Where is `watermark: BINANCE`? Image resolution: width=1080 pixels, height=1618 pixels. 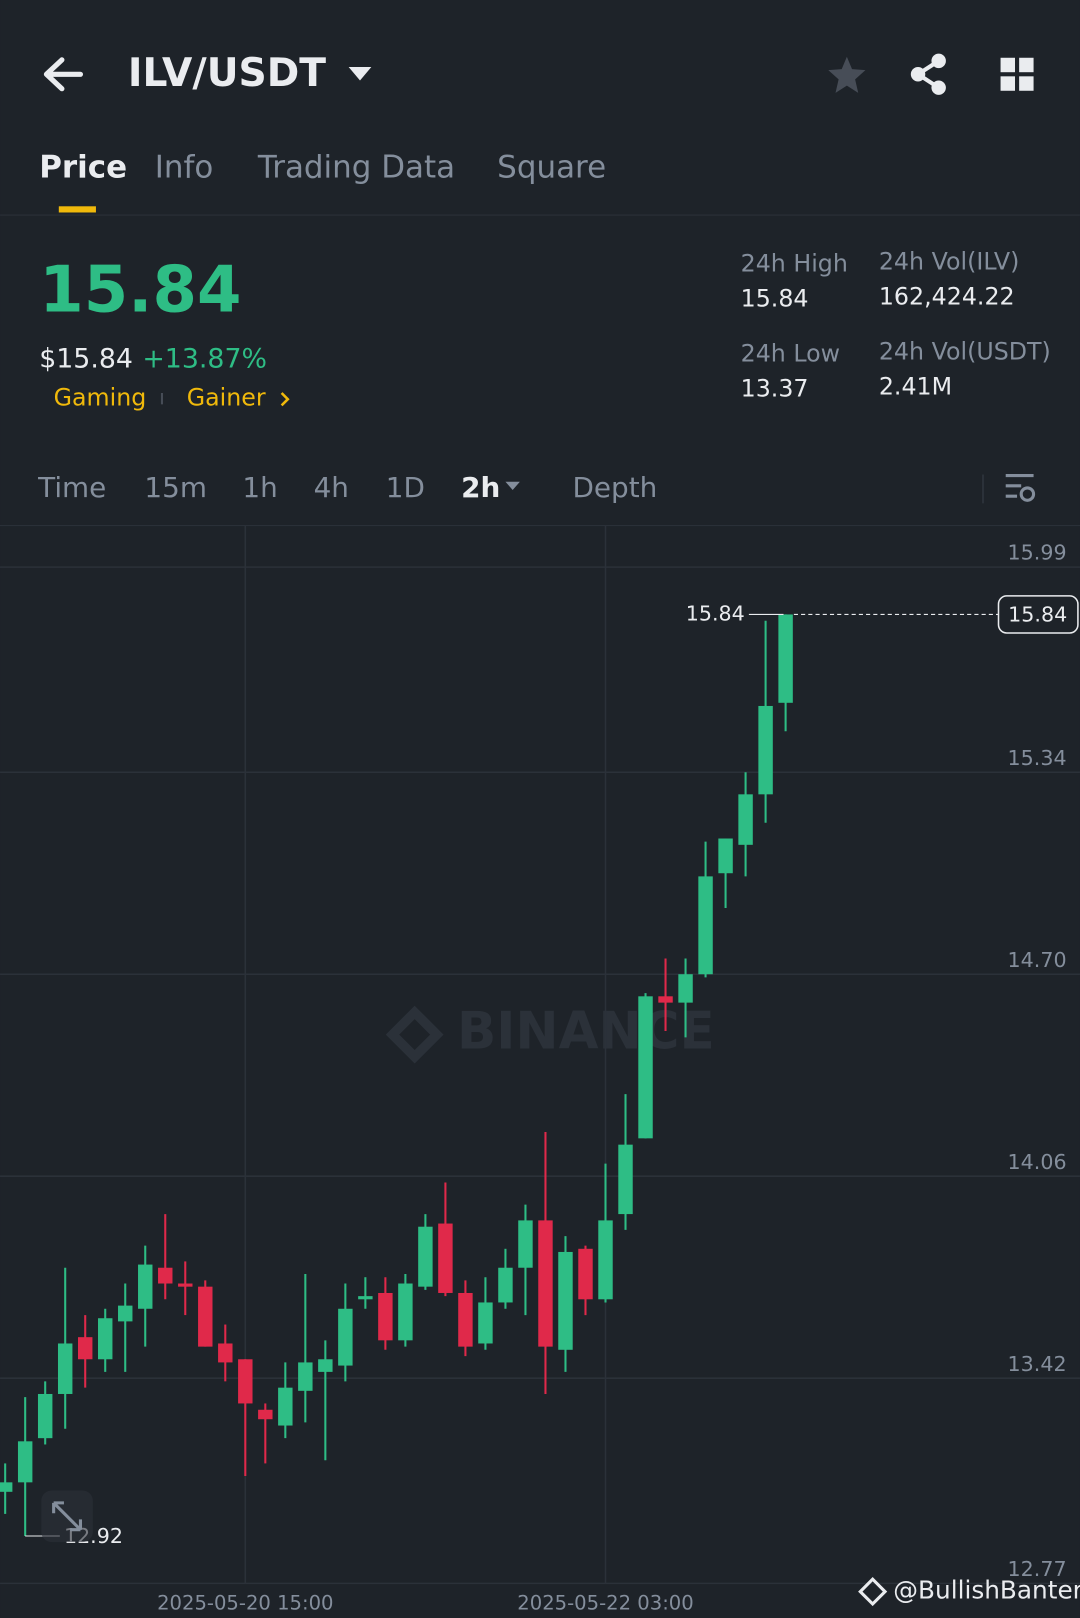 watermark: BINANCE is located at coordinates (586, 1032).